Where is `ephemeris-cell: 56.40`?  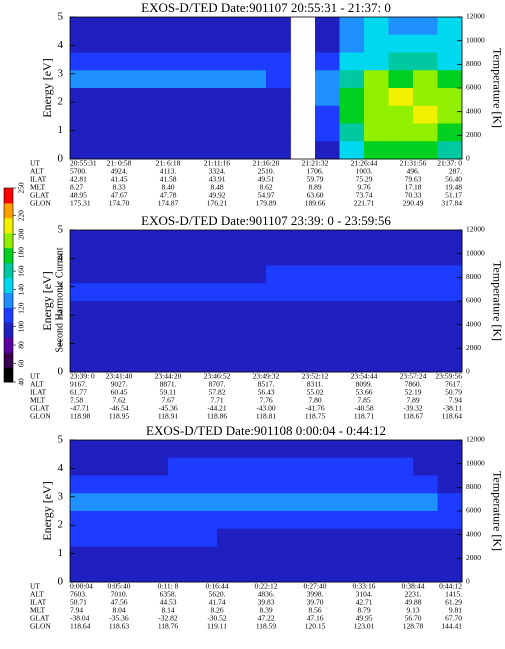 ephemeris-cell: 56.40 is located at coordinates (453, 179).